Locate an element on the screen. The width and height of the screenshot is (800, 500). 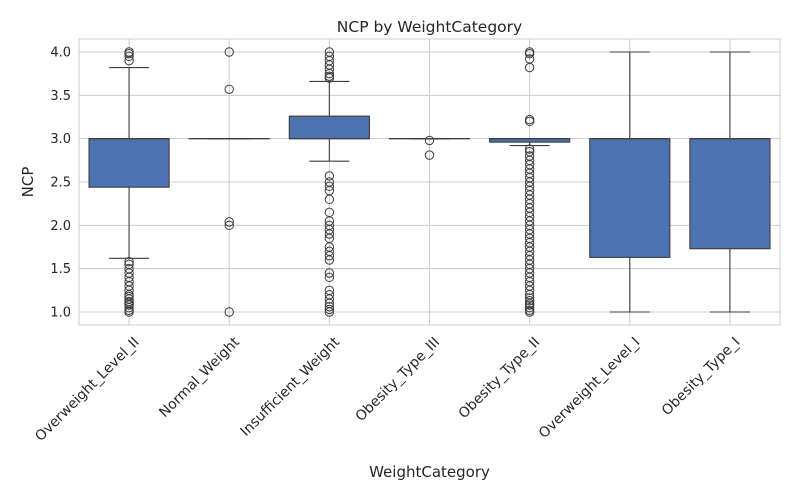
y-axis-title: NCP is located at coordinates (28, 182).